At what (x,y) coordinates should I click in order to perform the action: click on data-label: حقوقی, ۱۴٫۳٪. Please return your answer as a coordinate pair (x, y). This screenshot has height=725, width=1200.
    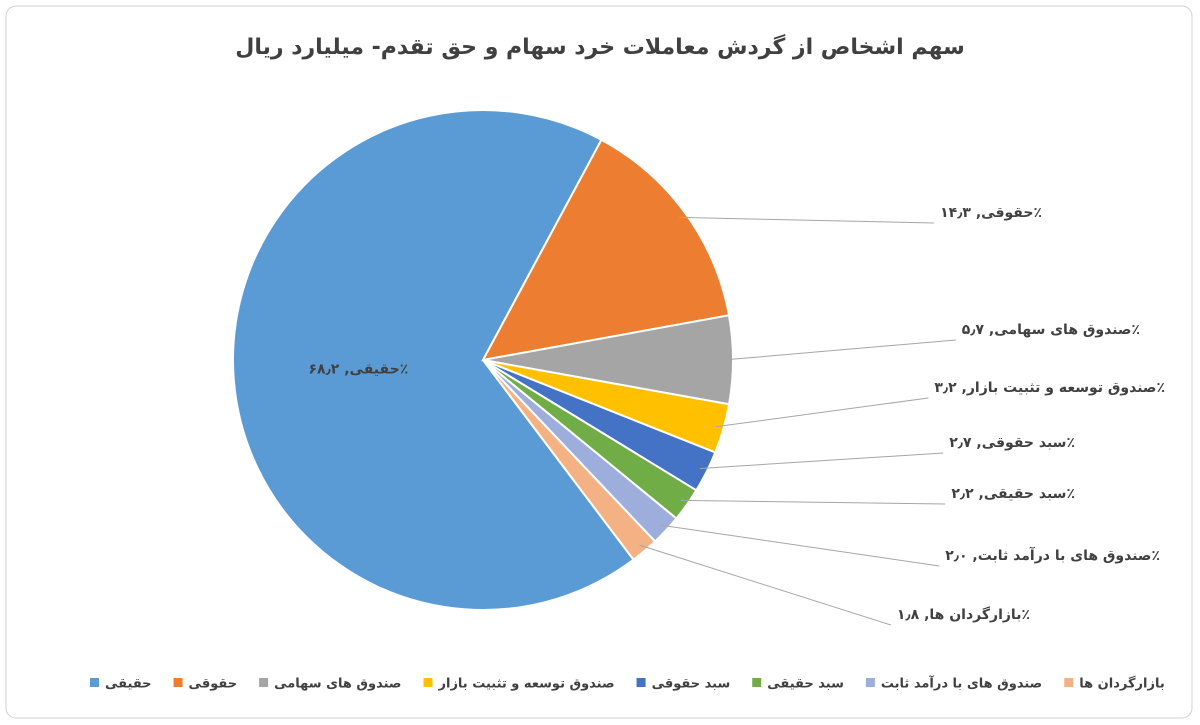
    Looking at the image, I should click on (991, 213).